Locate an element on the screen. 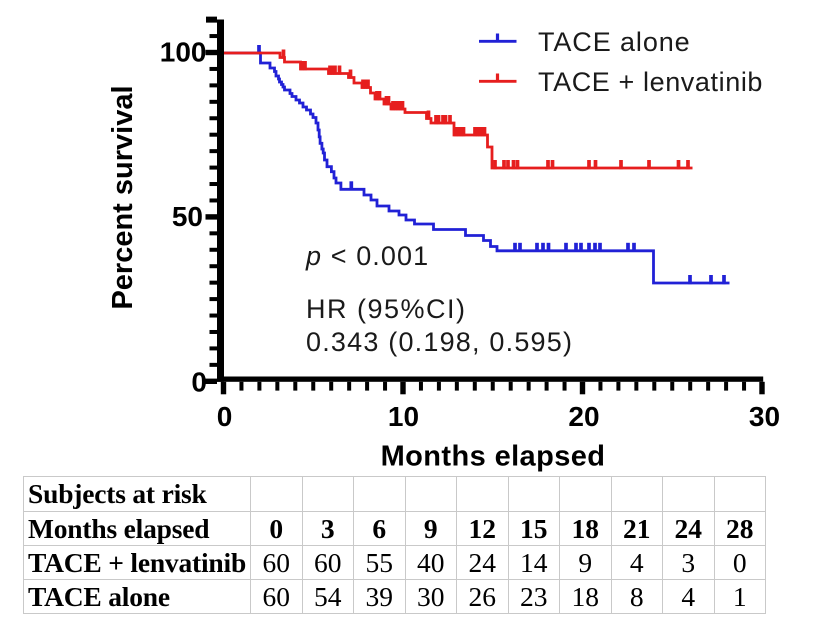 The width and height of the screenshot is (814, 633). svg-text: 10 is located at coordinates (403, 416).